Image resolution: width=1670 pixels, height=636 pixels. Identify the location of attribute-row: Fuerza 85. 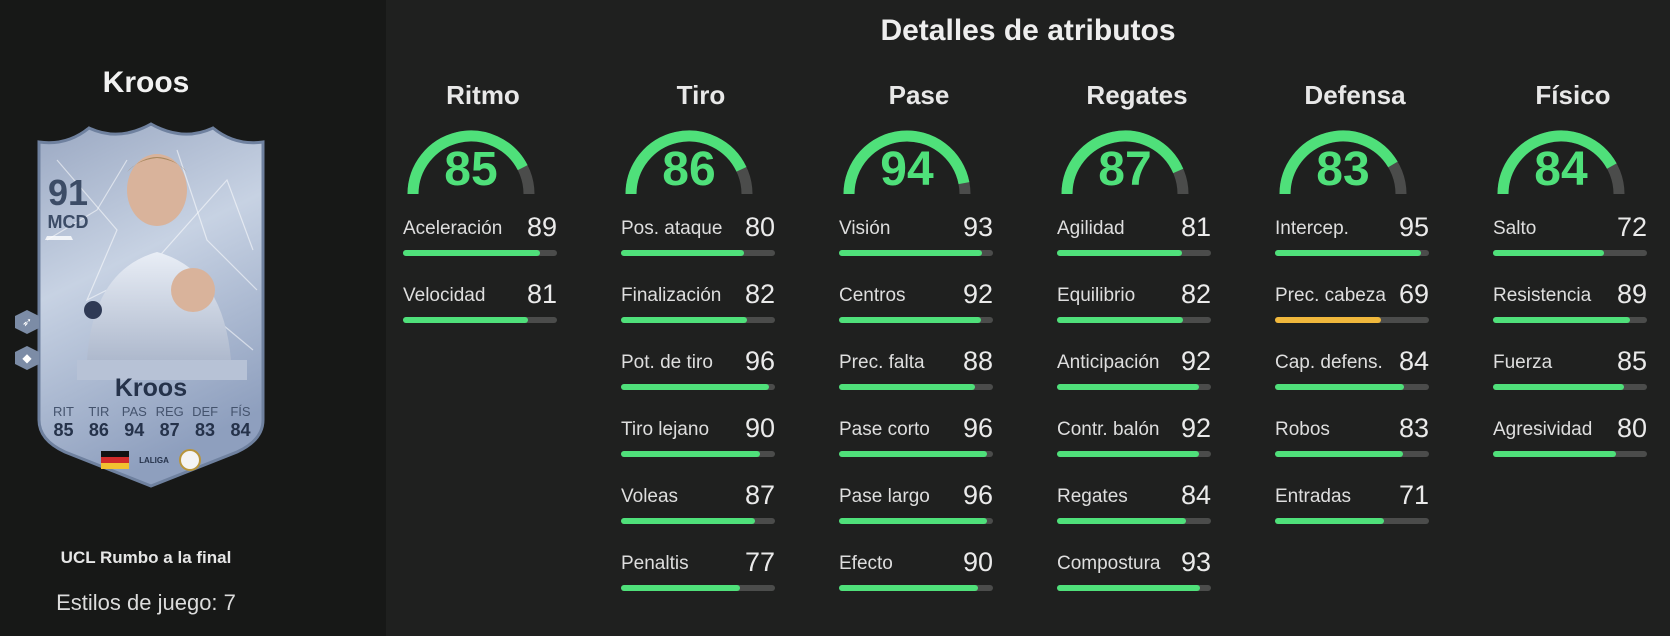
(1573, 377).